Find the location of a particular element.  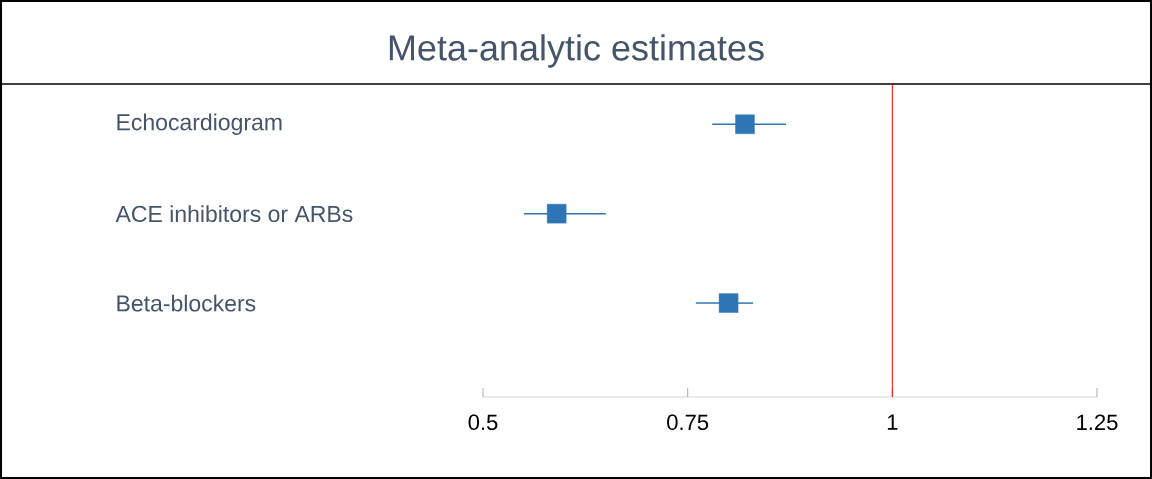

x-tick-label: 1.25 is located at coordinates (1097, 422).